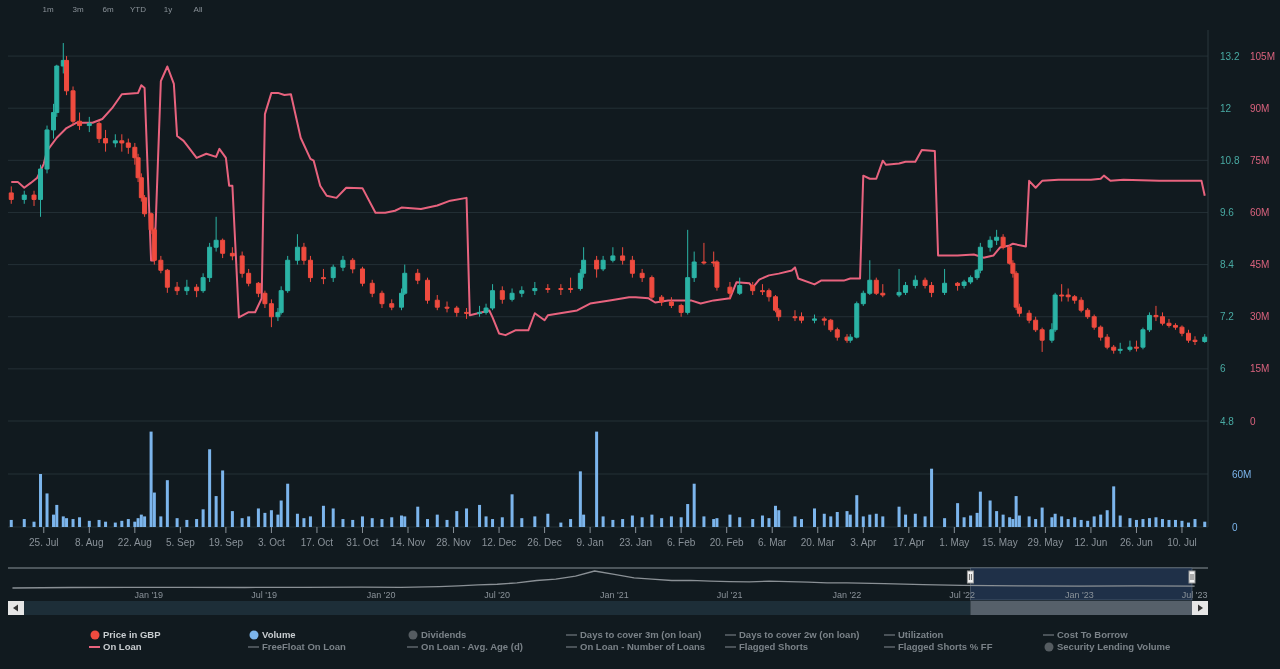 The height and width of the screenshot is (669, 1280). Describe the element at coordinates (1263, 56) in the screenshot. I see `y2-tick-label: 105M` at that location.